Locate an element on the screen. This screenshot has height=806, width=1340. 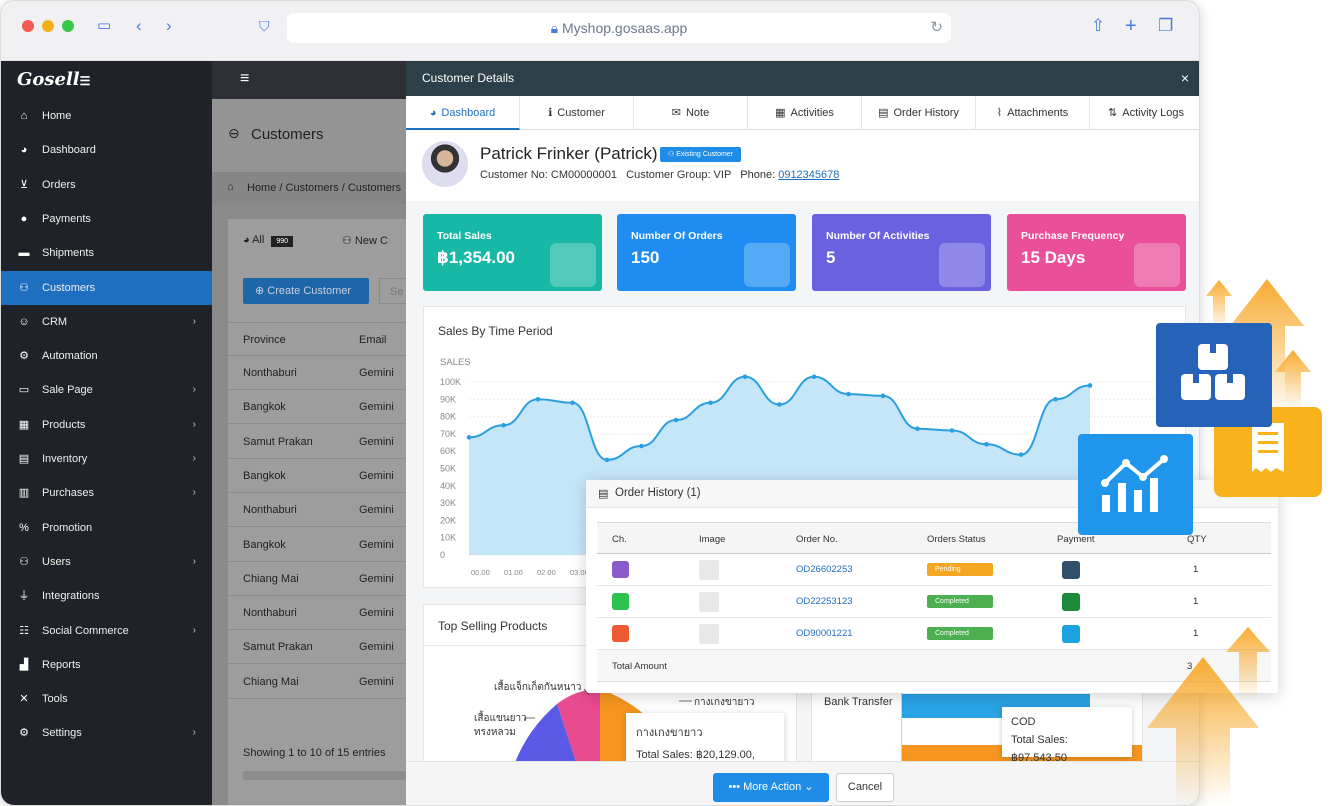
sidebar-item-dashboard: ◕ Dashboard is located at coordinates (106, 150).